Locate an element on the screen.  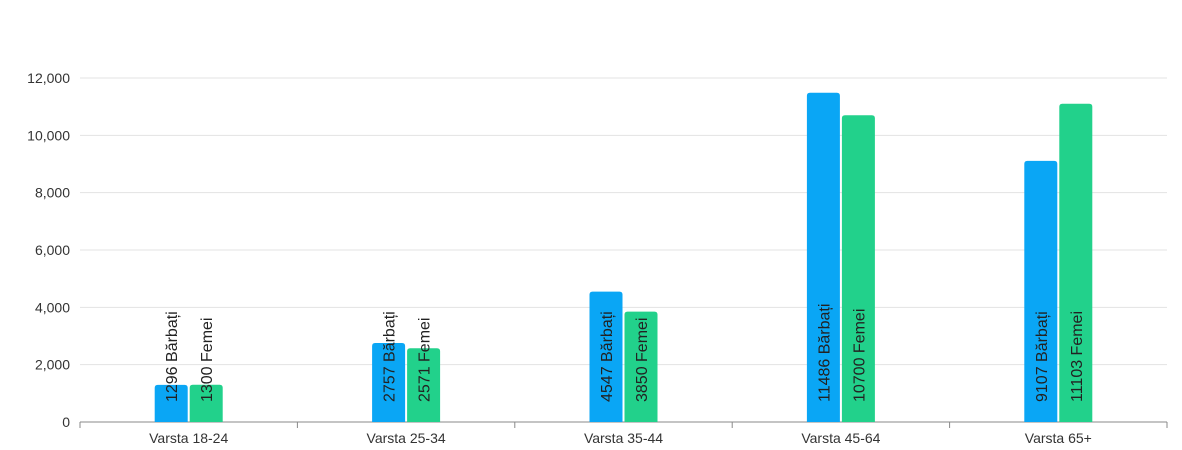
y-tick-label: 2,000 is located at coordinates (52, 365).